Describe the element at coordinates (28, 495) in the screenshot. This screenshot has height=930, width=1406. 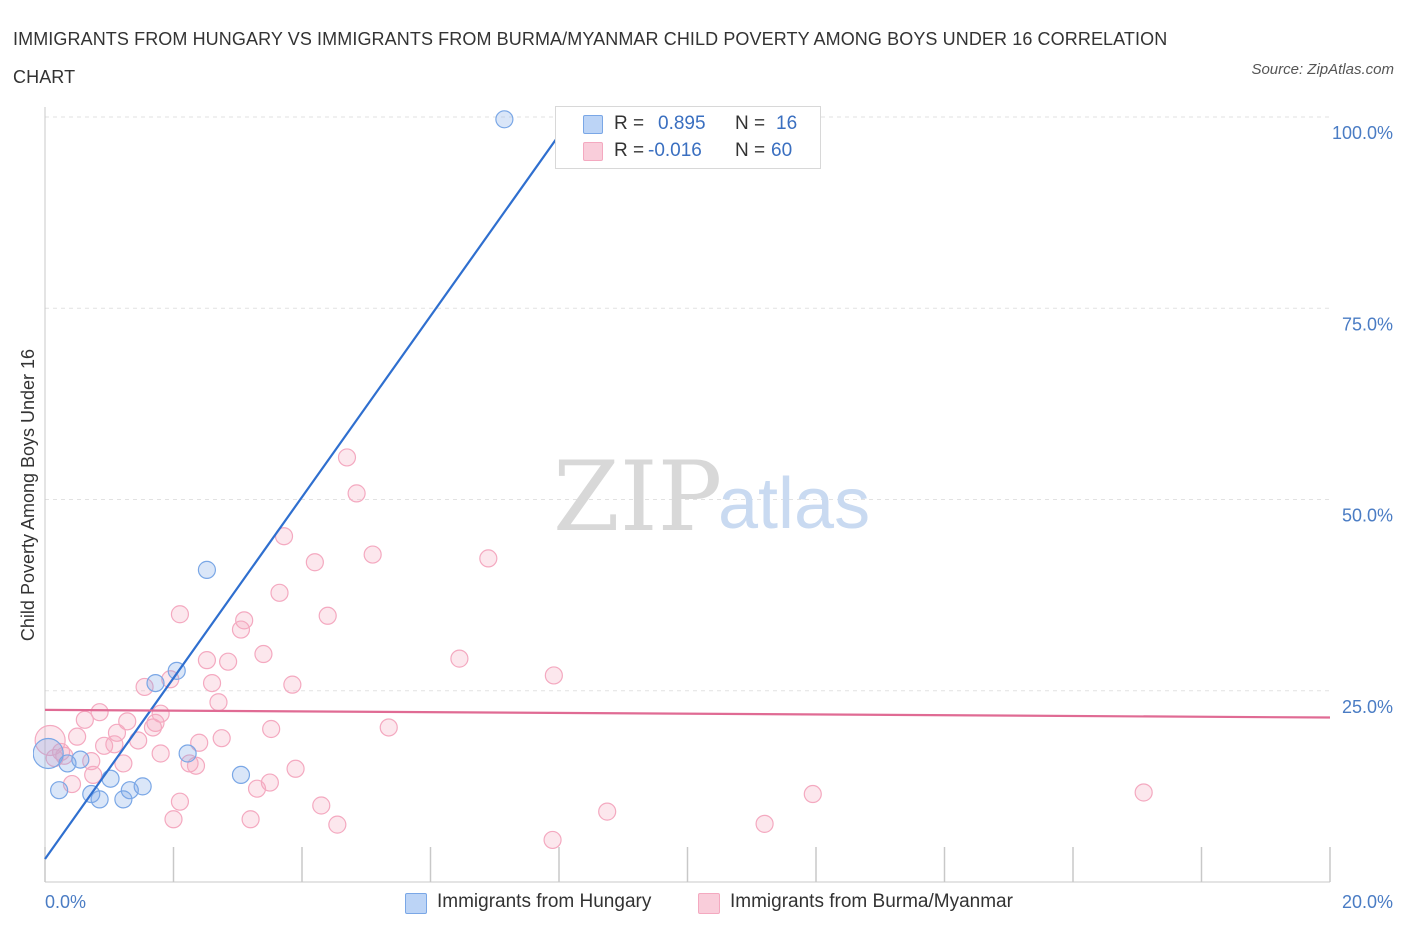
I see `y-axis-label: Child Poverty Among Boys Under 16` at that location.